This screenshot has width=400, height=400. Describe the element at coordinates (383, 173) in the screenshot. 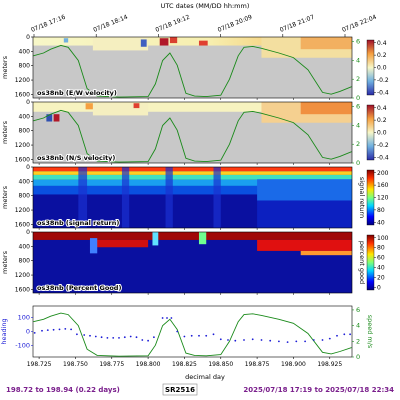

I see `colorbar-tick-label: 200` at that location.